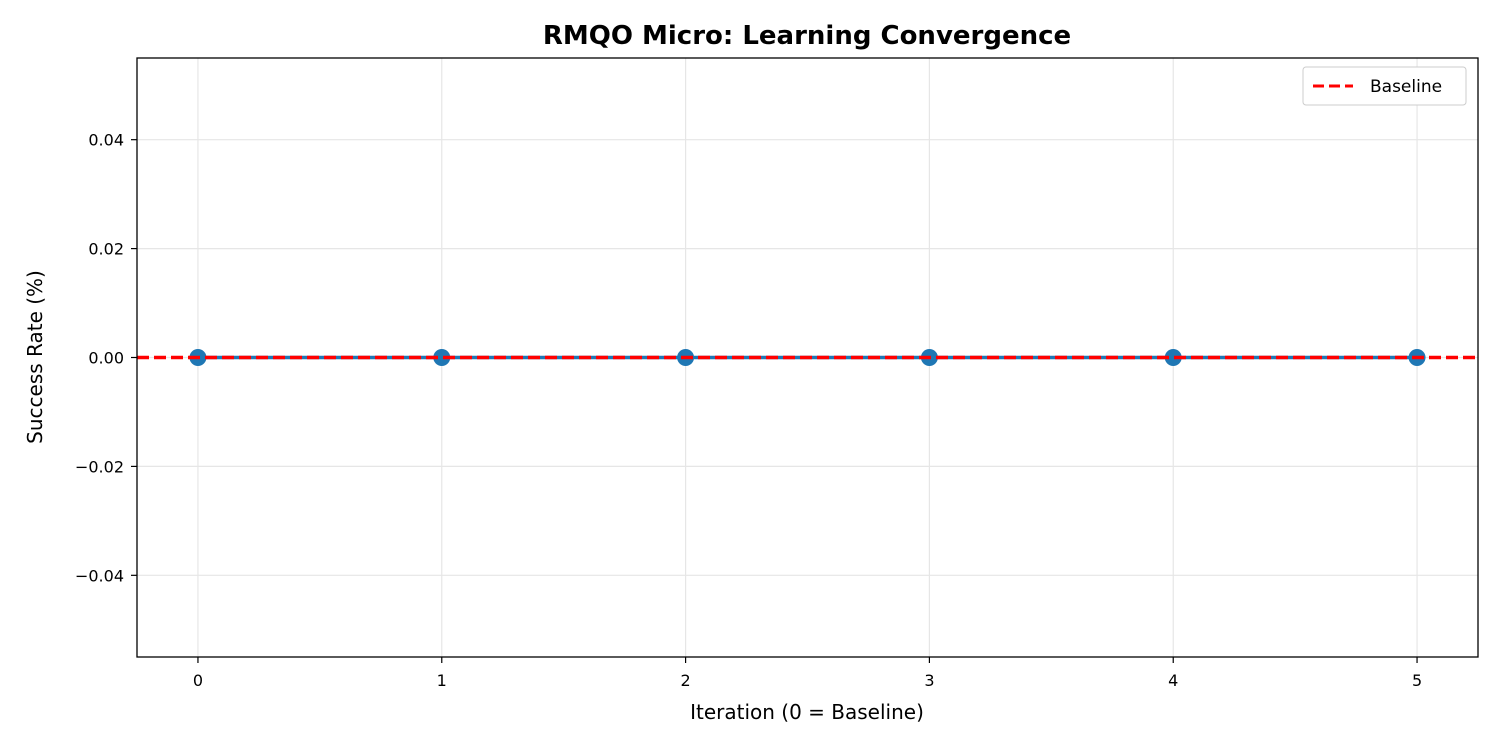 The height and width of the screenshot is (750, 1500). What do you see at coordinates (1417, 680) in the screenshot?
I see `x-tick-label: 5` at bounding box center [1417, 680].